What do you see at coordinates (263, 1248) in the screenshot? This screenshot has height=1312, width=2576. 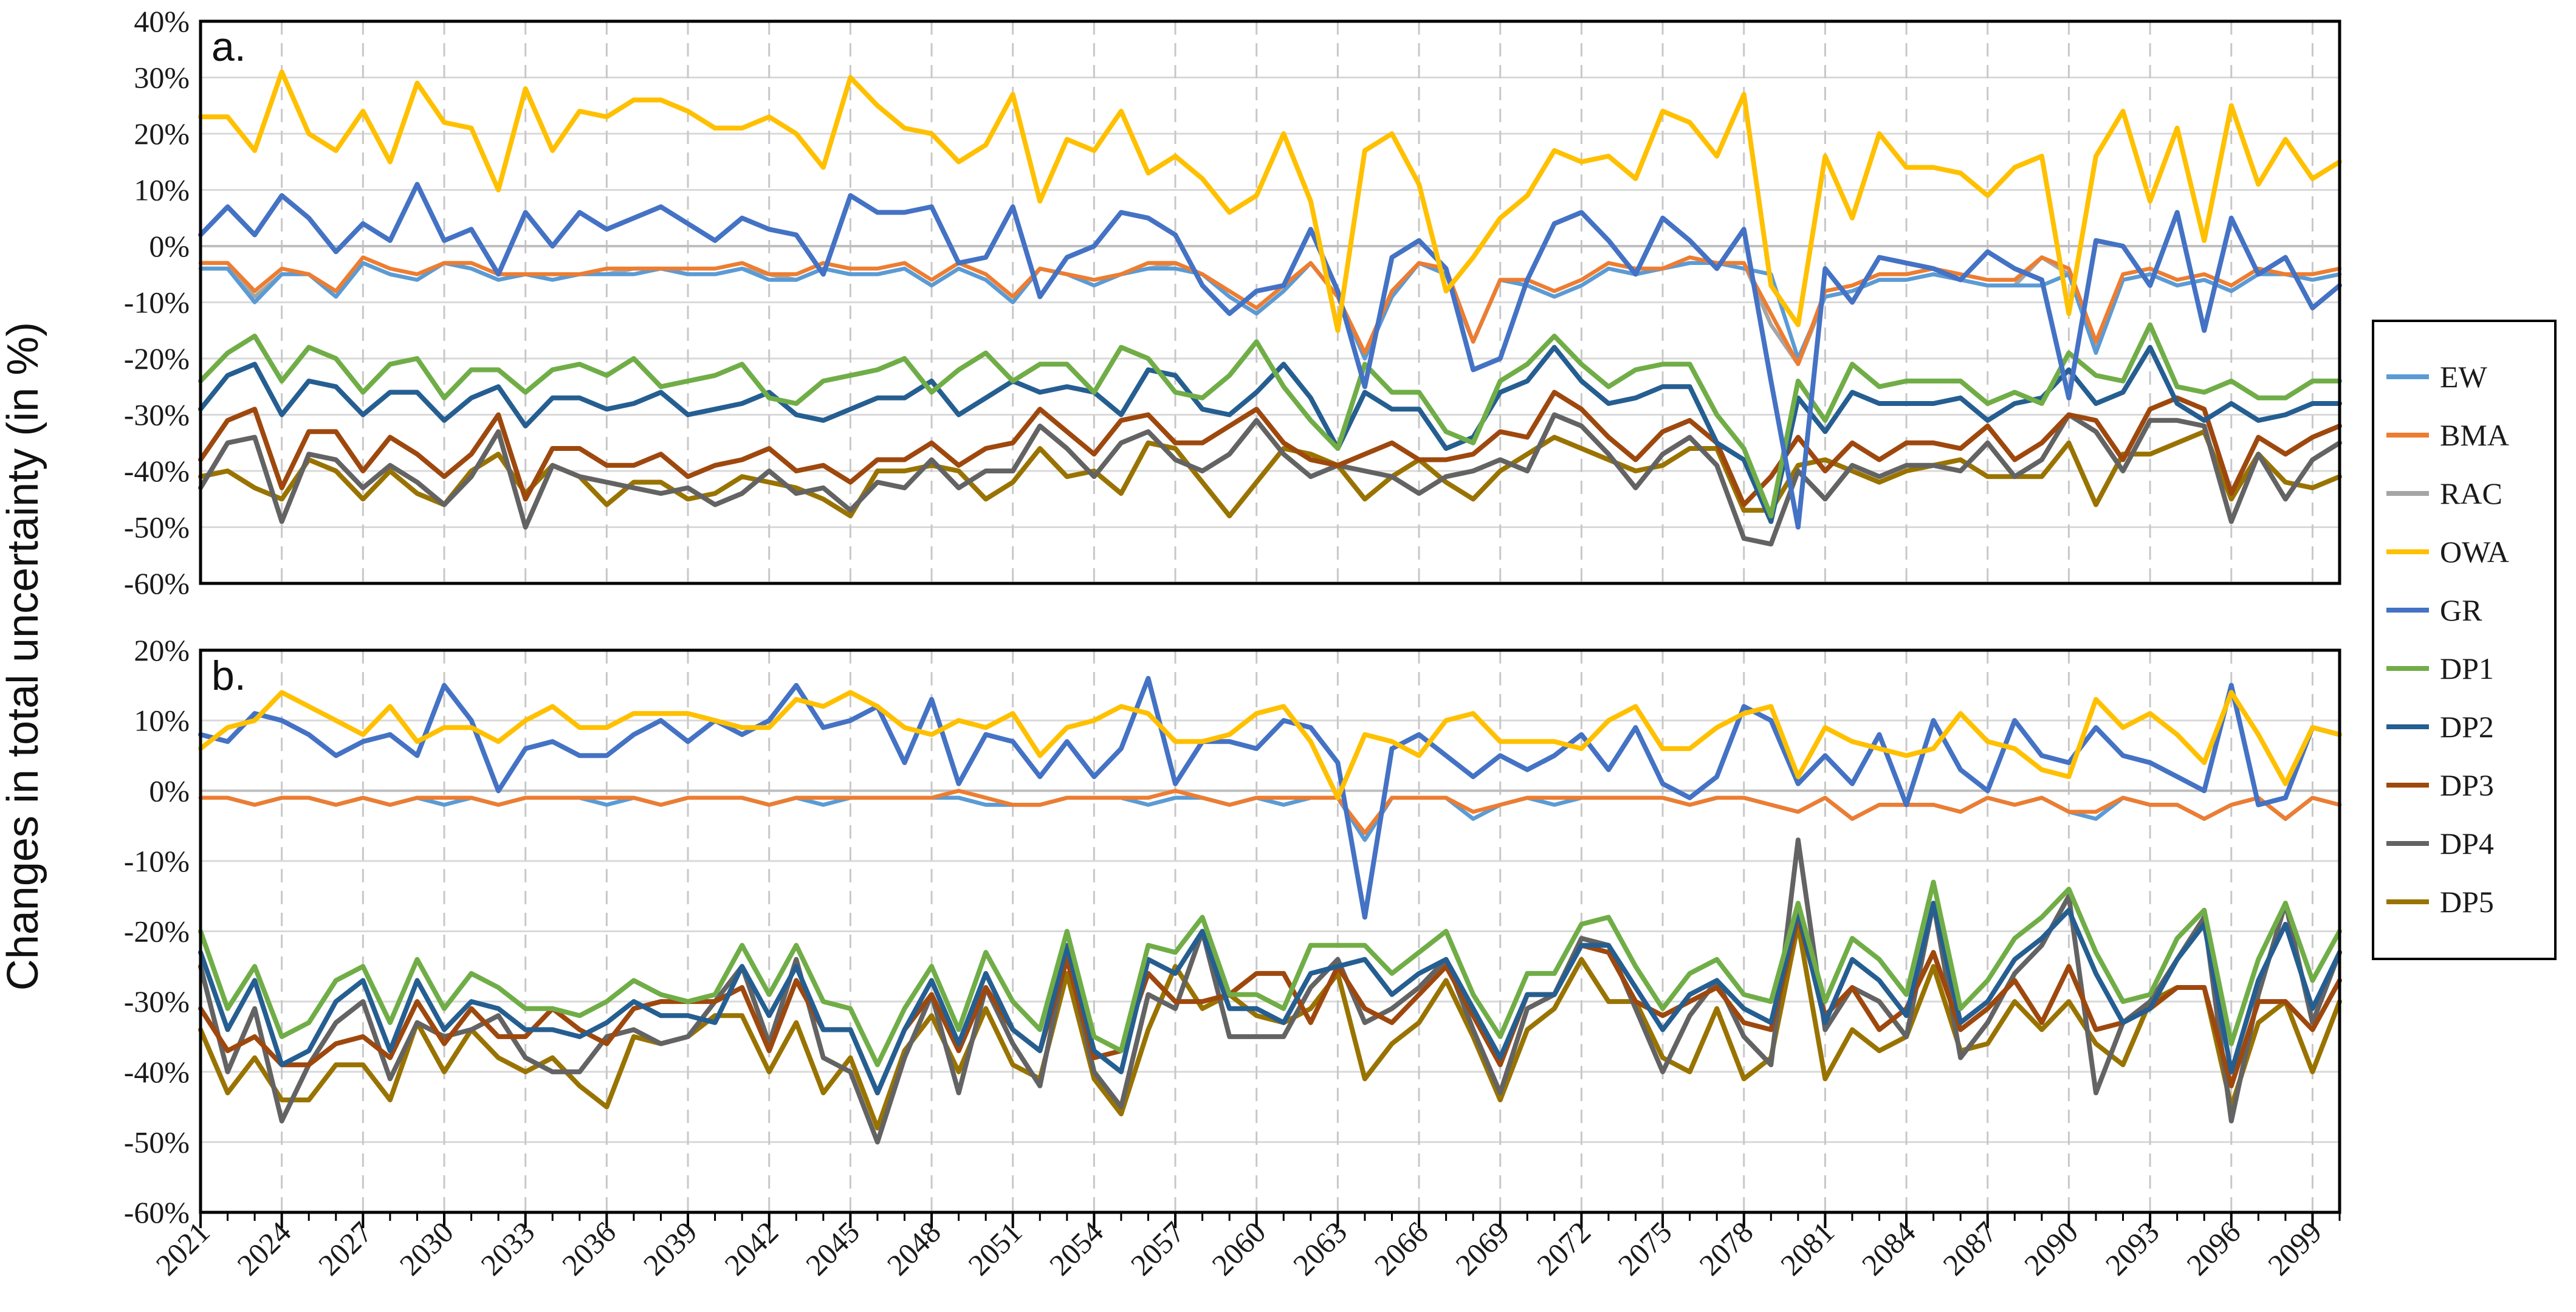 I see `x-tick-label: 2024` at bounding box center [263, 1248].